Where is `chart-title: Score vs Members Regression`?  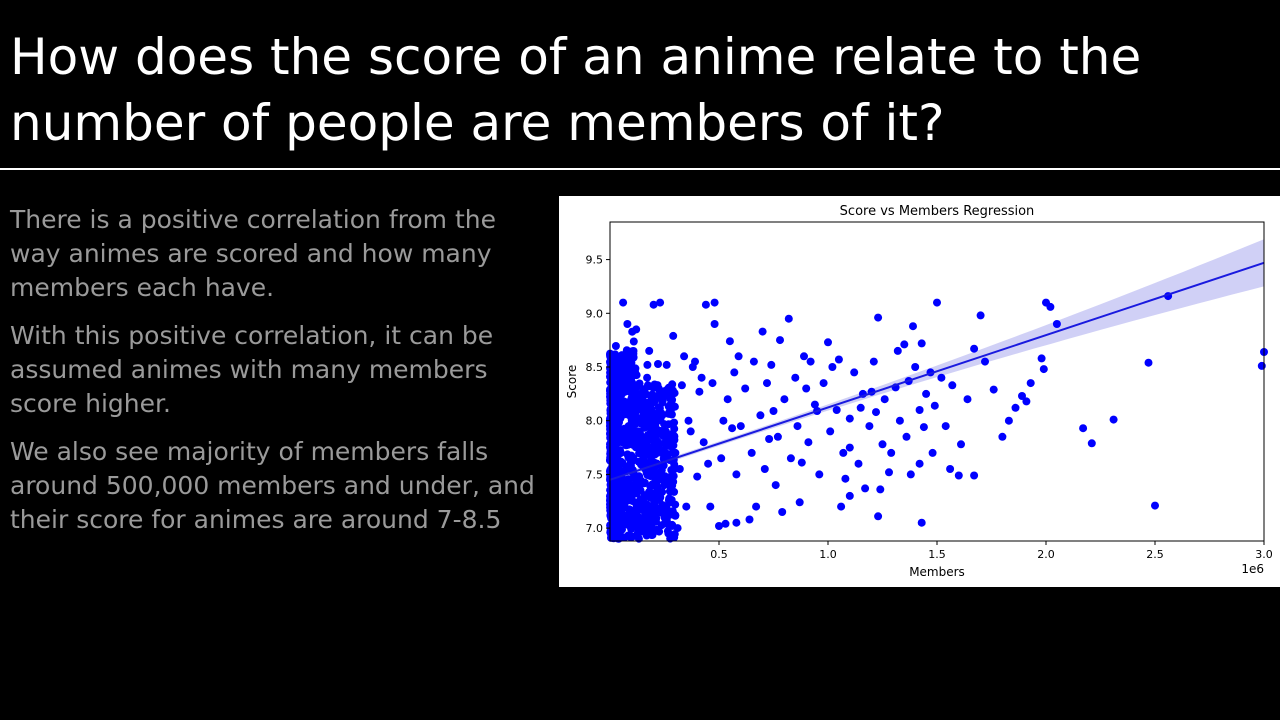 chart-title: Score vs Members Regression is located at coordinates (937, 211).